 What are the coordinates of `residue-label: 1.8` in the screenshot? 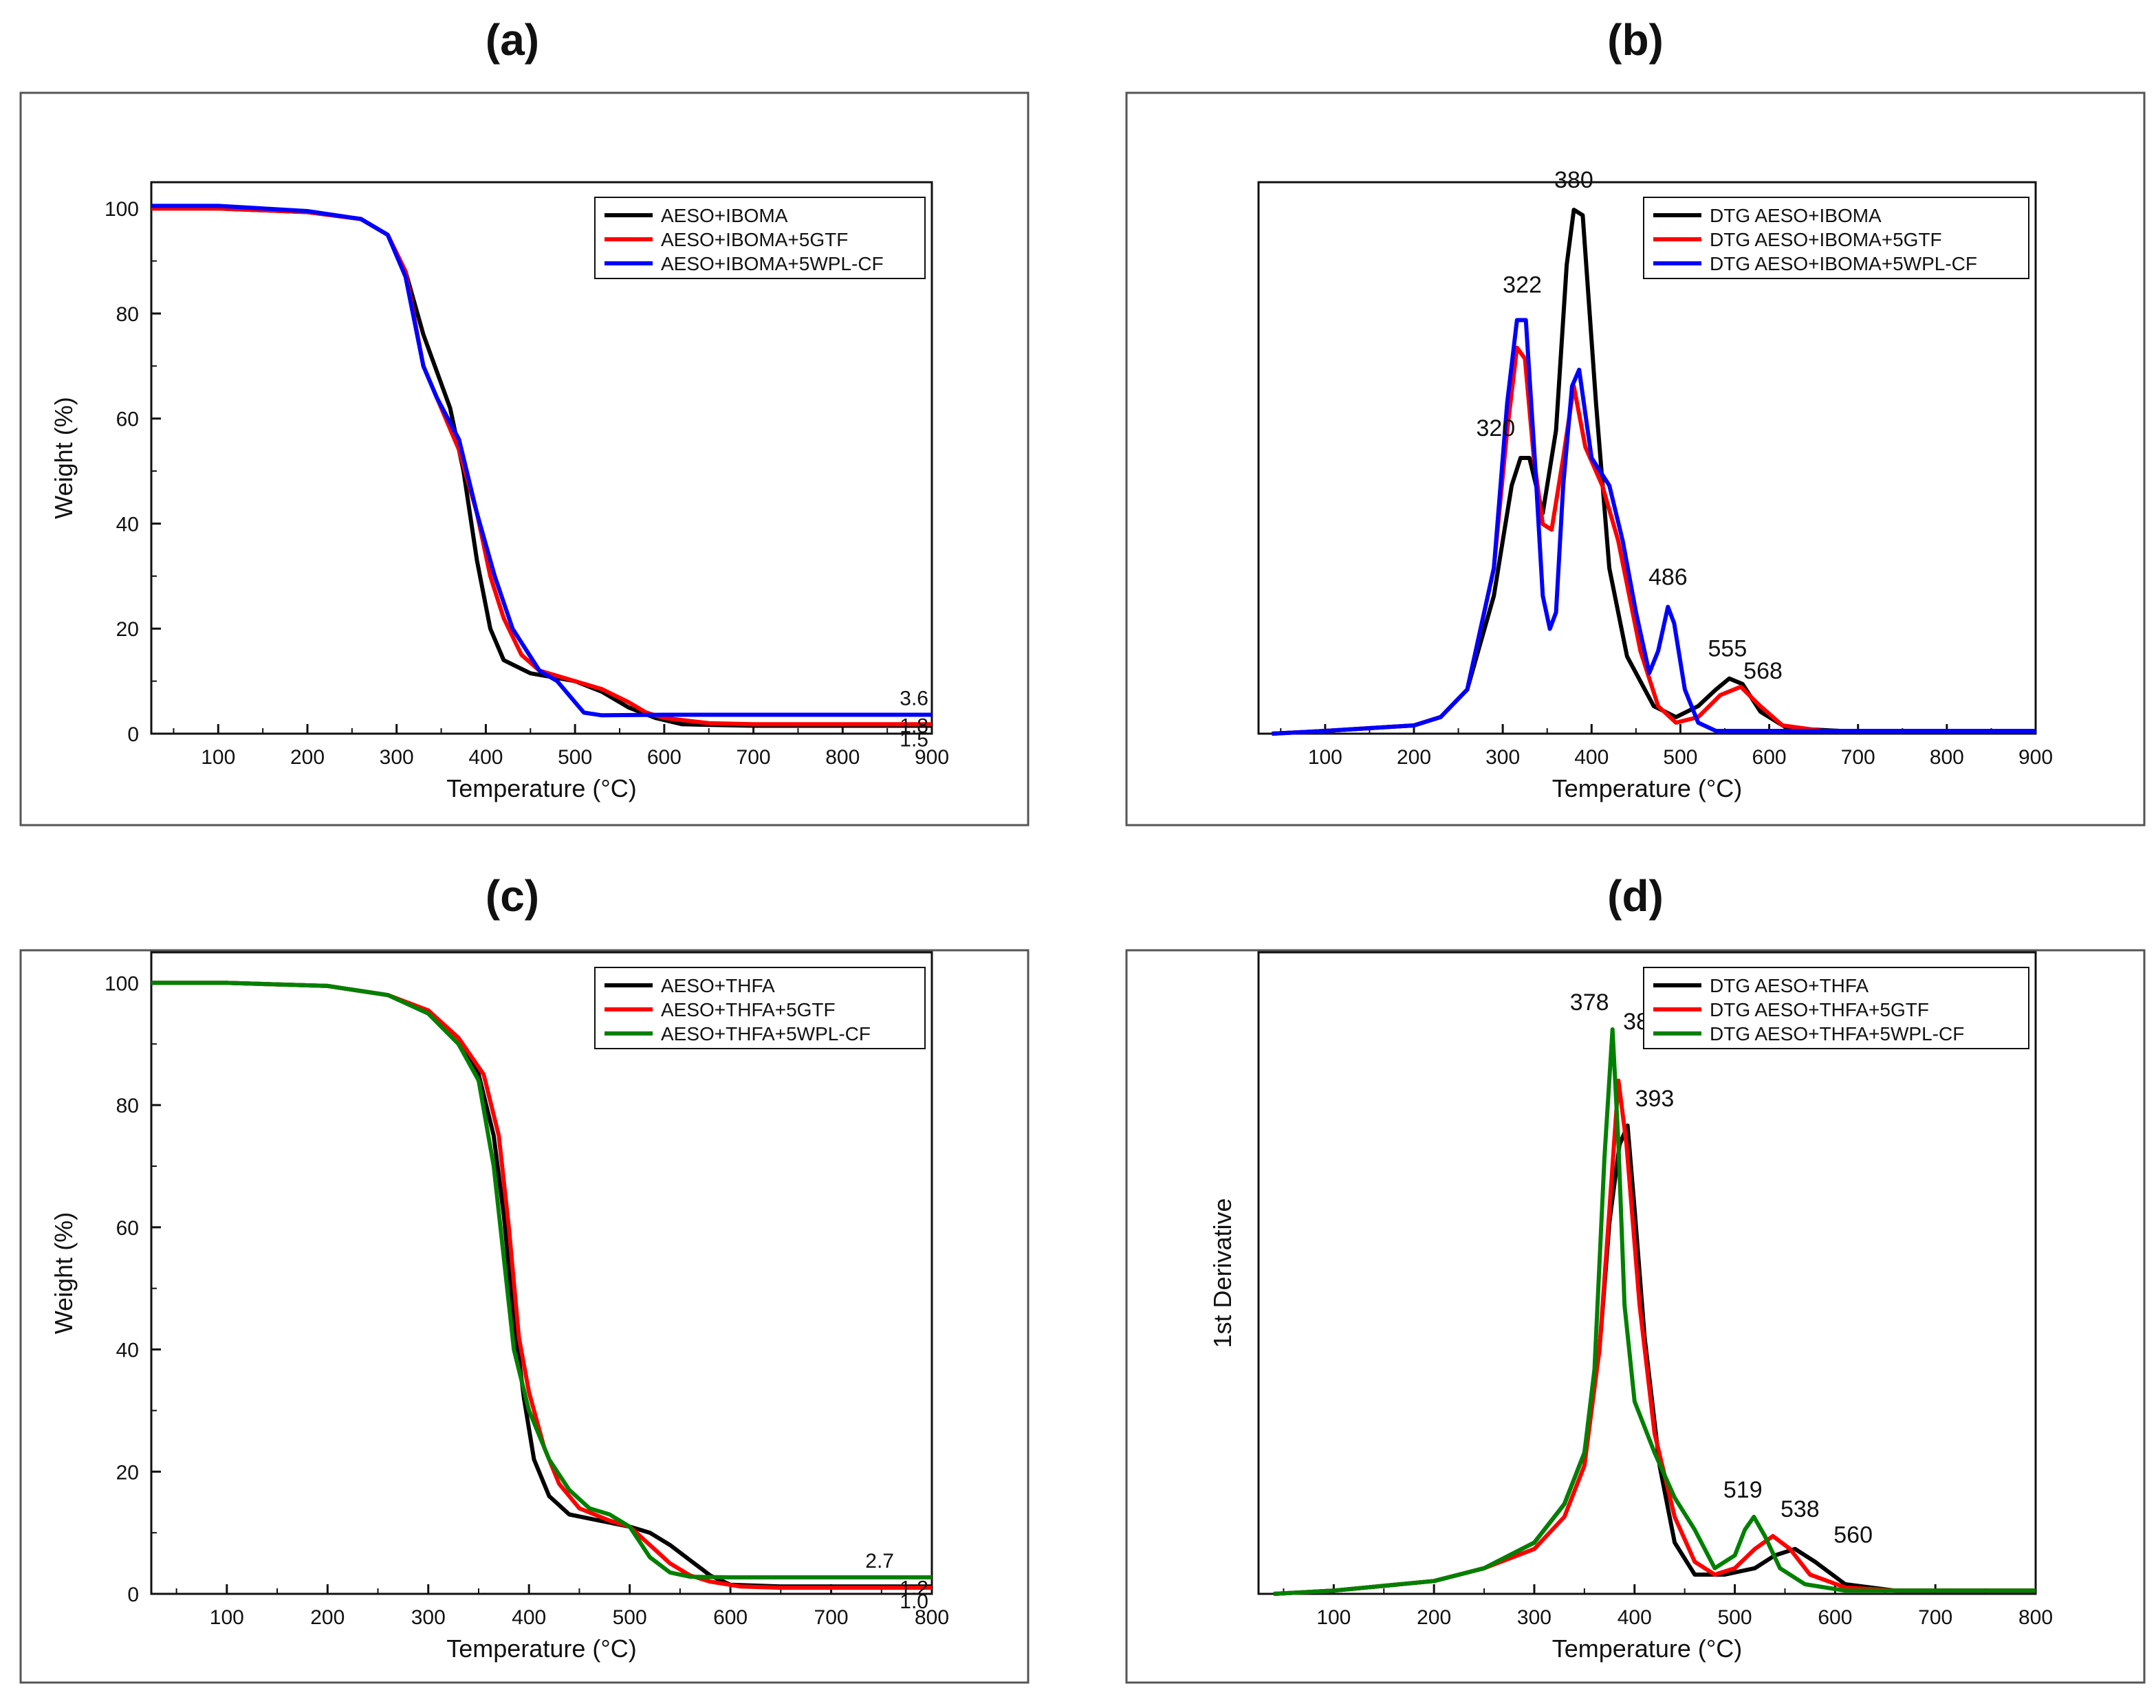 It's located at (914, 725).